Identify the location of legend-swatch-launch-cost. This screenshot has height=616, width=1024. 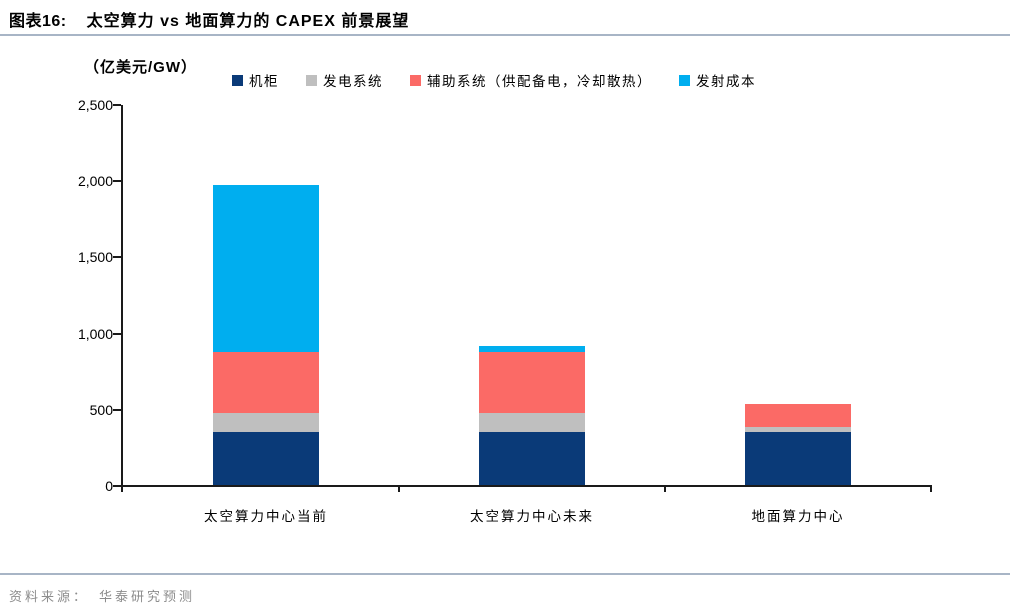
(684, 80).